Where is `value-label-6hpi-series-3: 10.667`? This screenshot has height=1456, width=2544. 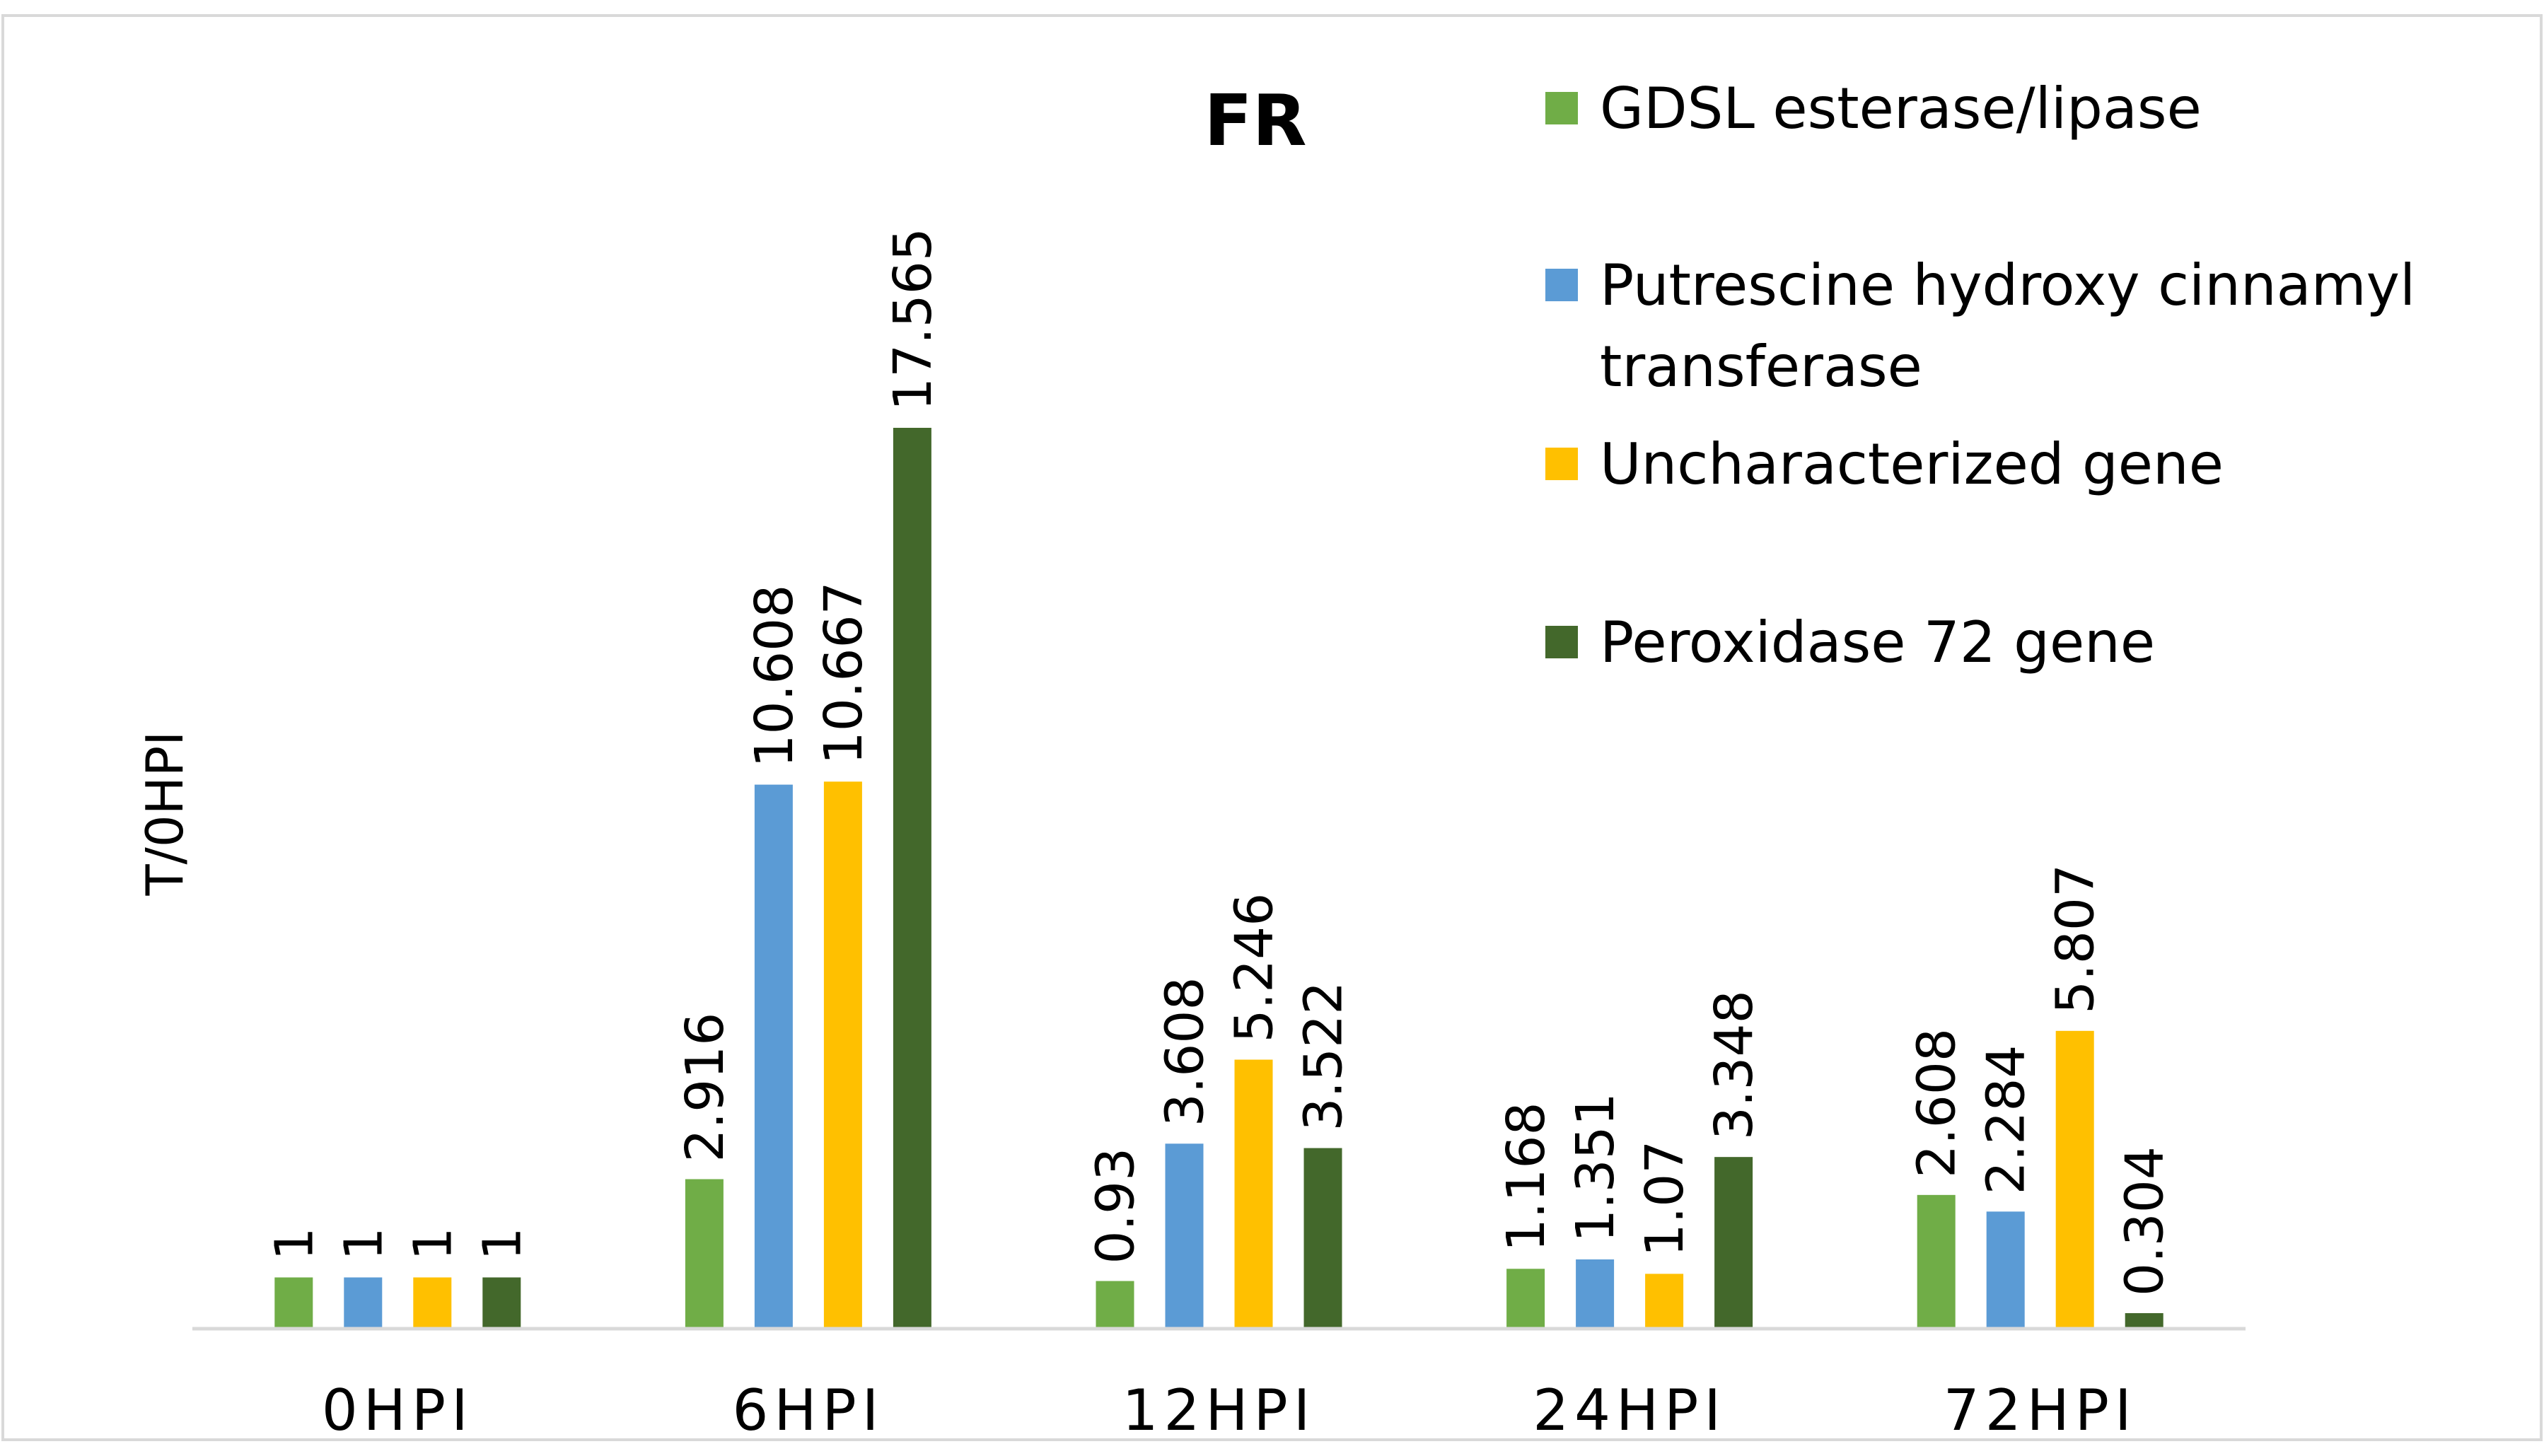
value-label-6hpi-series-3: 10.667 is located at coordinates (843, 672).